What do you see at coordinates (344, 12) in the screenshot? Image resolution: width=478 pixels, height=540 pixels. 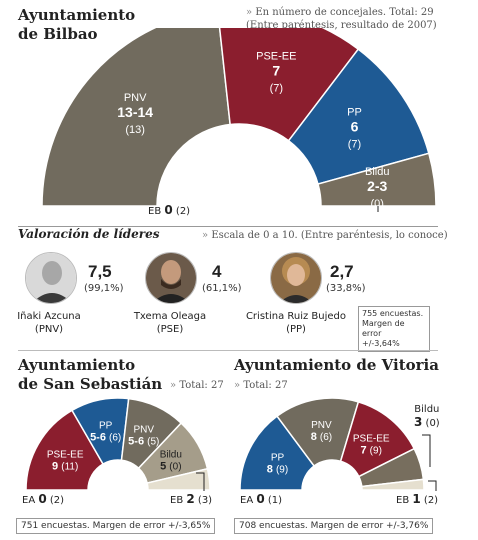 I see `bilbao-note-line1: En número de concejales. Total: 29` at bounding box center [344, 12].